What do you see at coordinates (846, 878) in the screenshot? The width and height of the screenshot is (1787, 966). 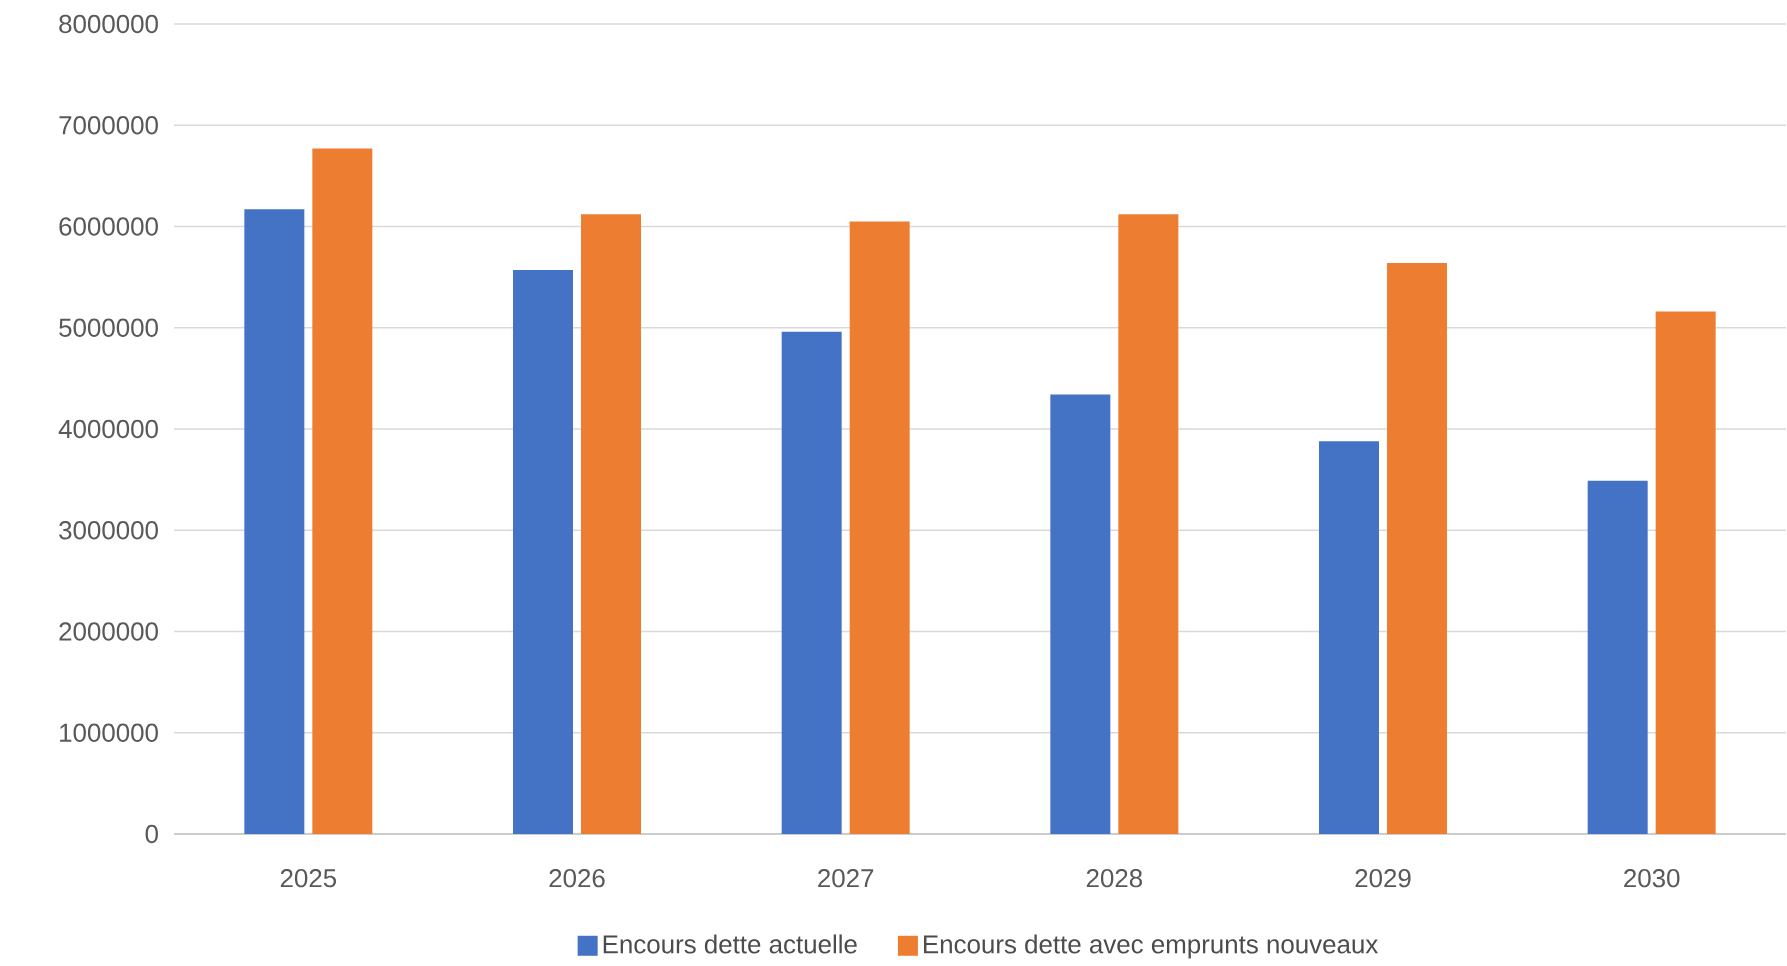 I see `x-tick-label: 2027` at bounding box center [846, 878].